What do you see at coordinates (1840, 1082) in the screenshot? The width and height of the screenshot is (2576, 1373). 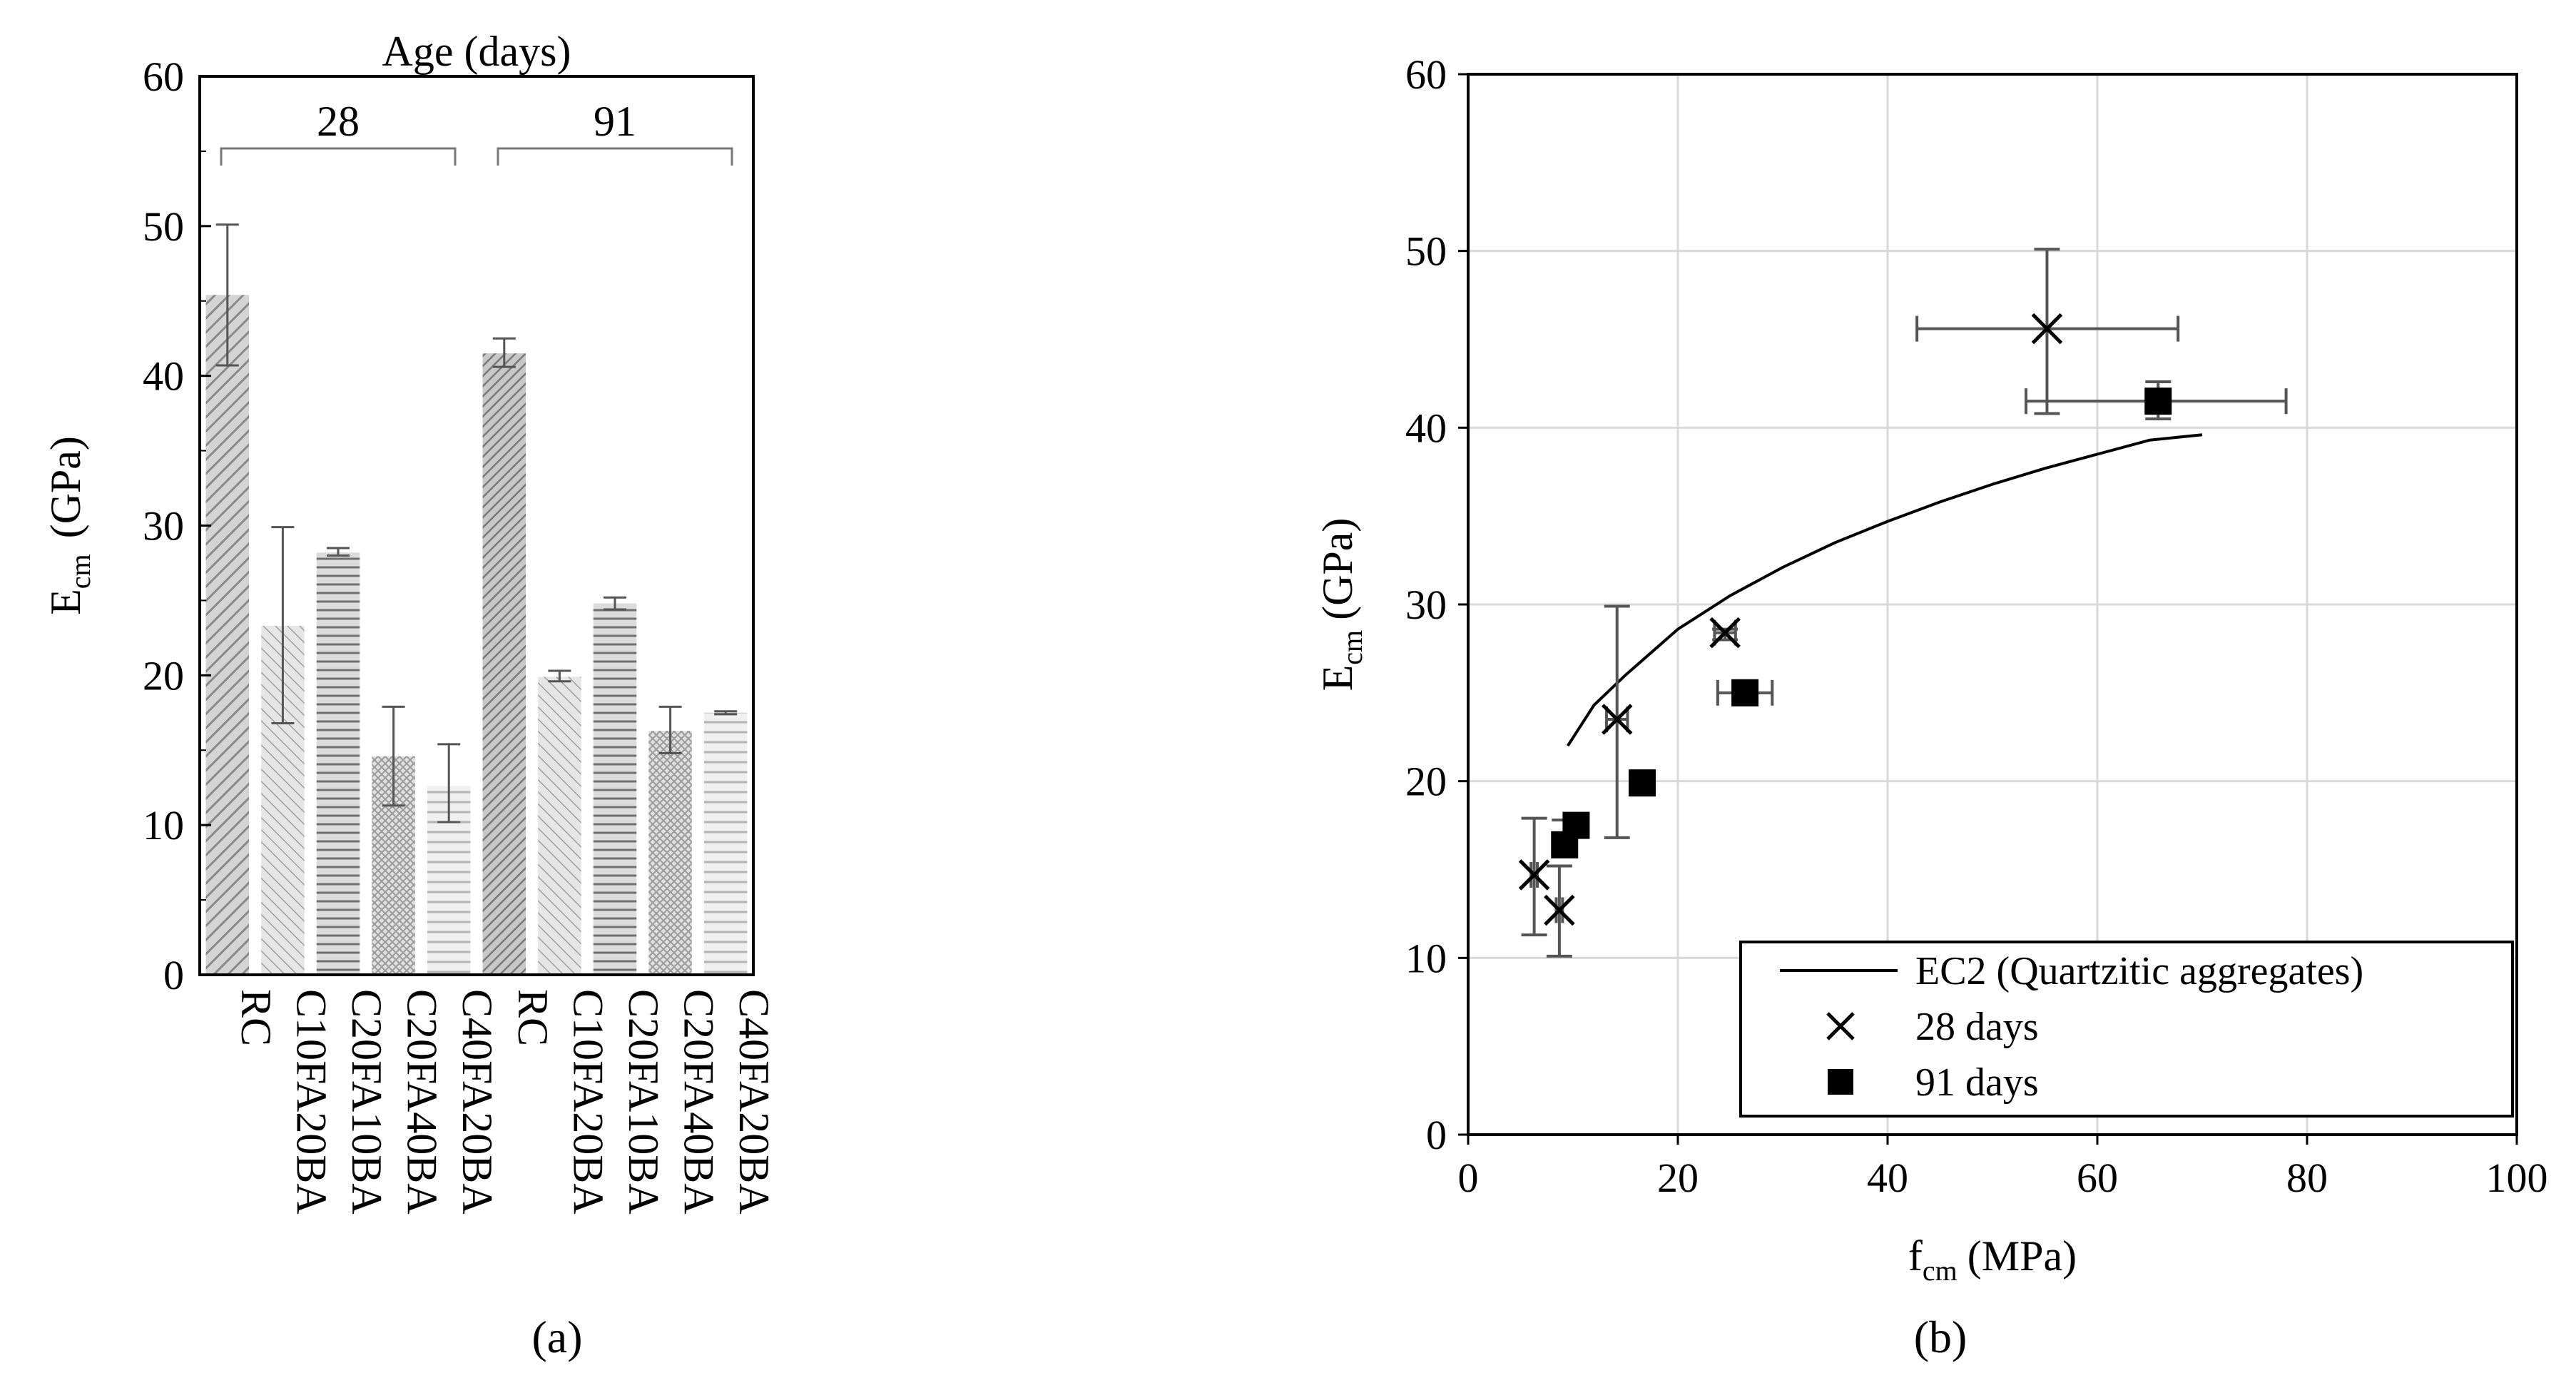 I see `legend-square-swatch` at bounding box center [1840, 1082].